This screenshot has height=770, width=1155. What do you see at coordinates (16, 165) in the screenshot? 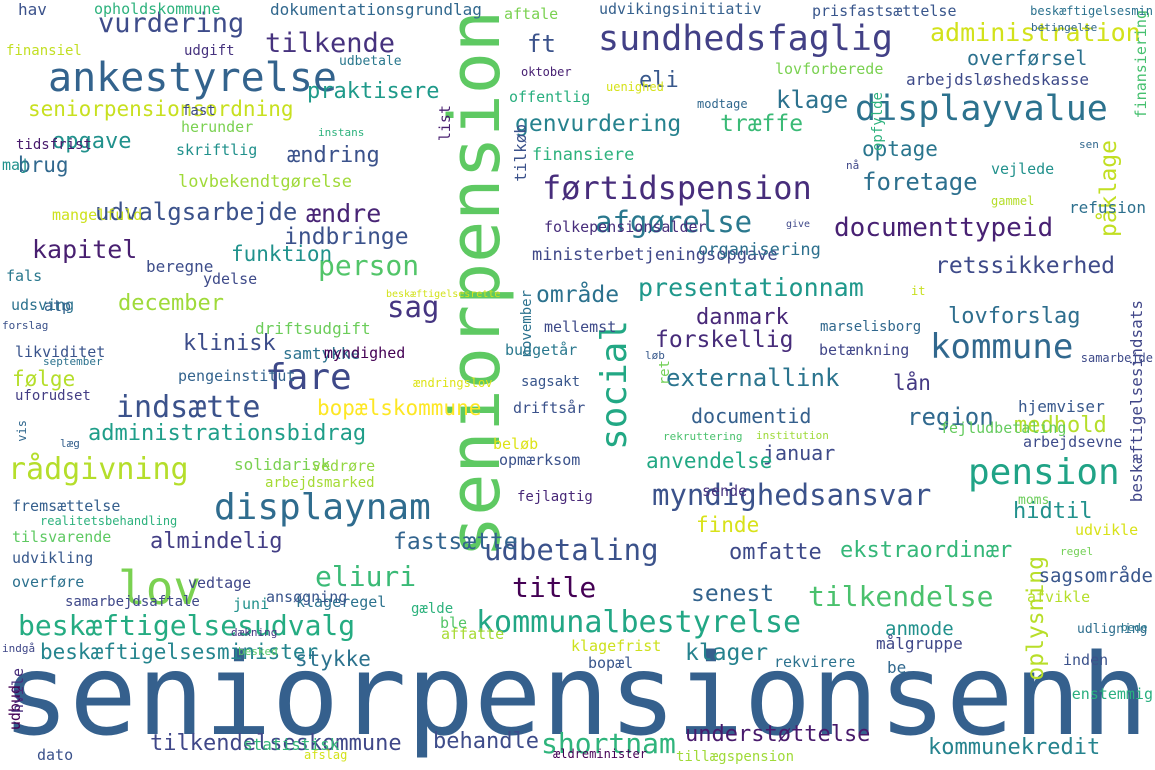
I see `cloud-word: maj` at bounding box center [16, 165].